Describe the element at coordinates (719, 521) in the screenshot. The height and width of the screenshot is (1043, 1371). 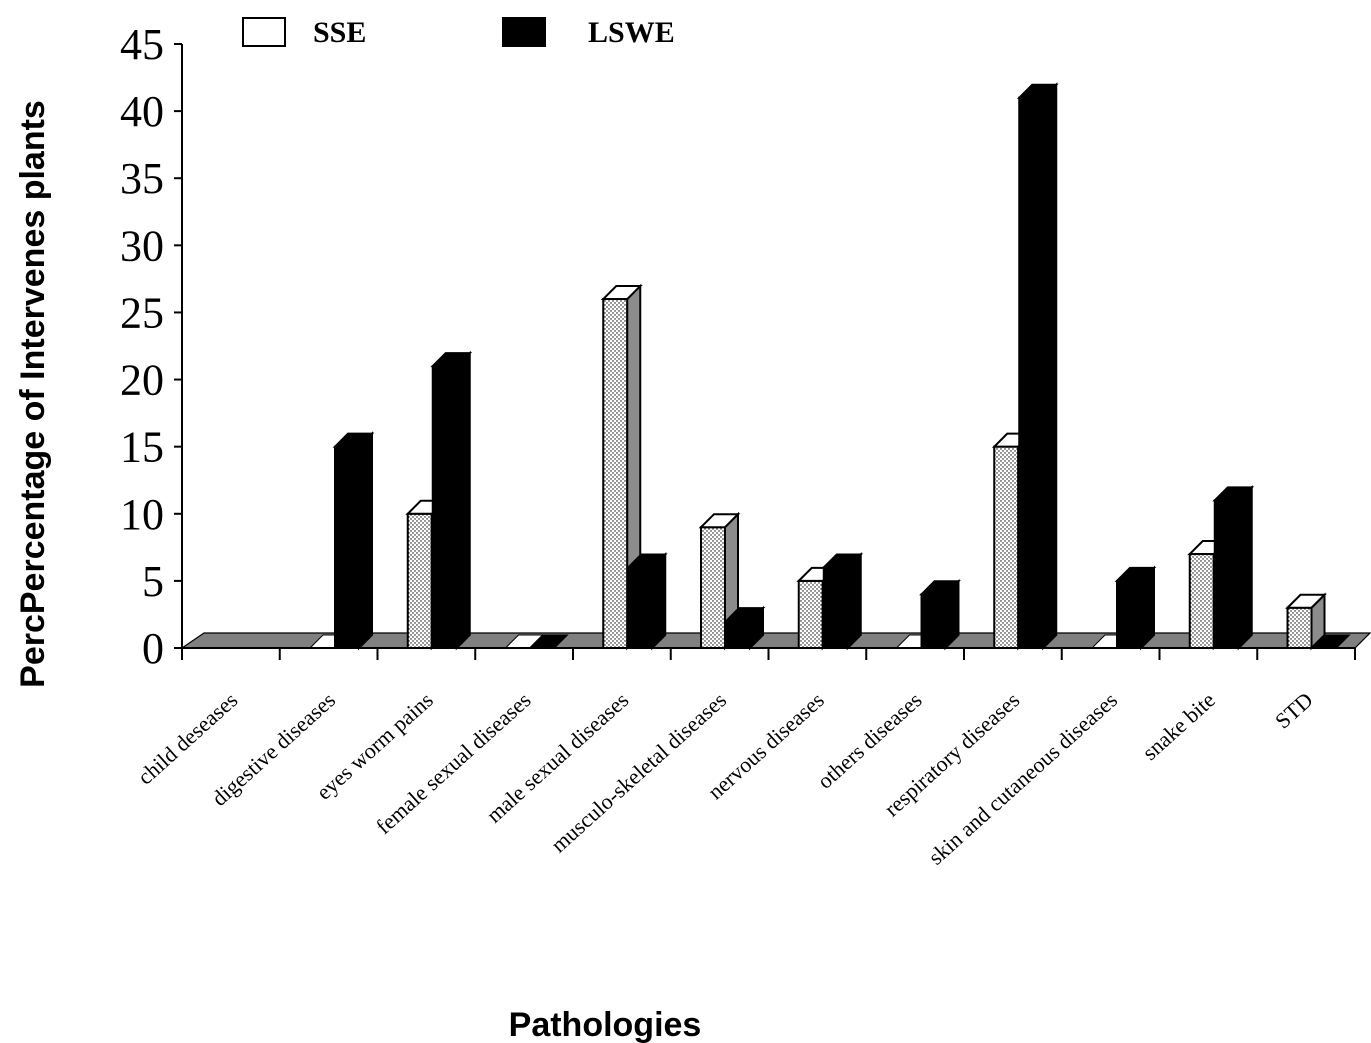
I see `bar-top-sse-male-sexual-diseases` at that location.